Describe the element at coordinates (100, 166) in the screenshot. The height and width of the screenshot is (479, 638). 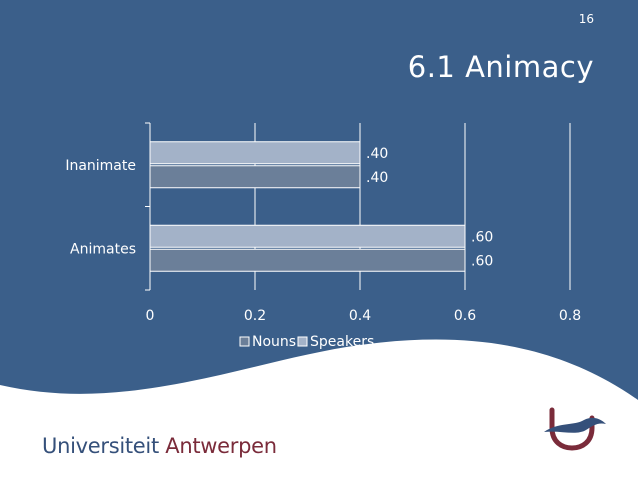
I see `y-category-label: Inanimate` at that location.